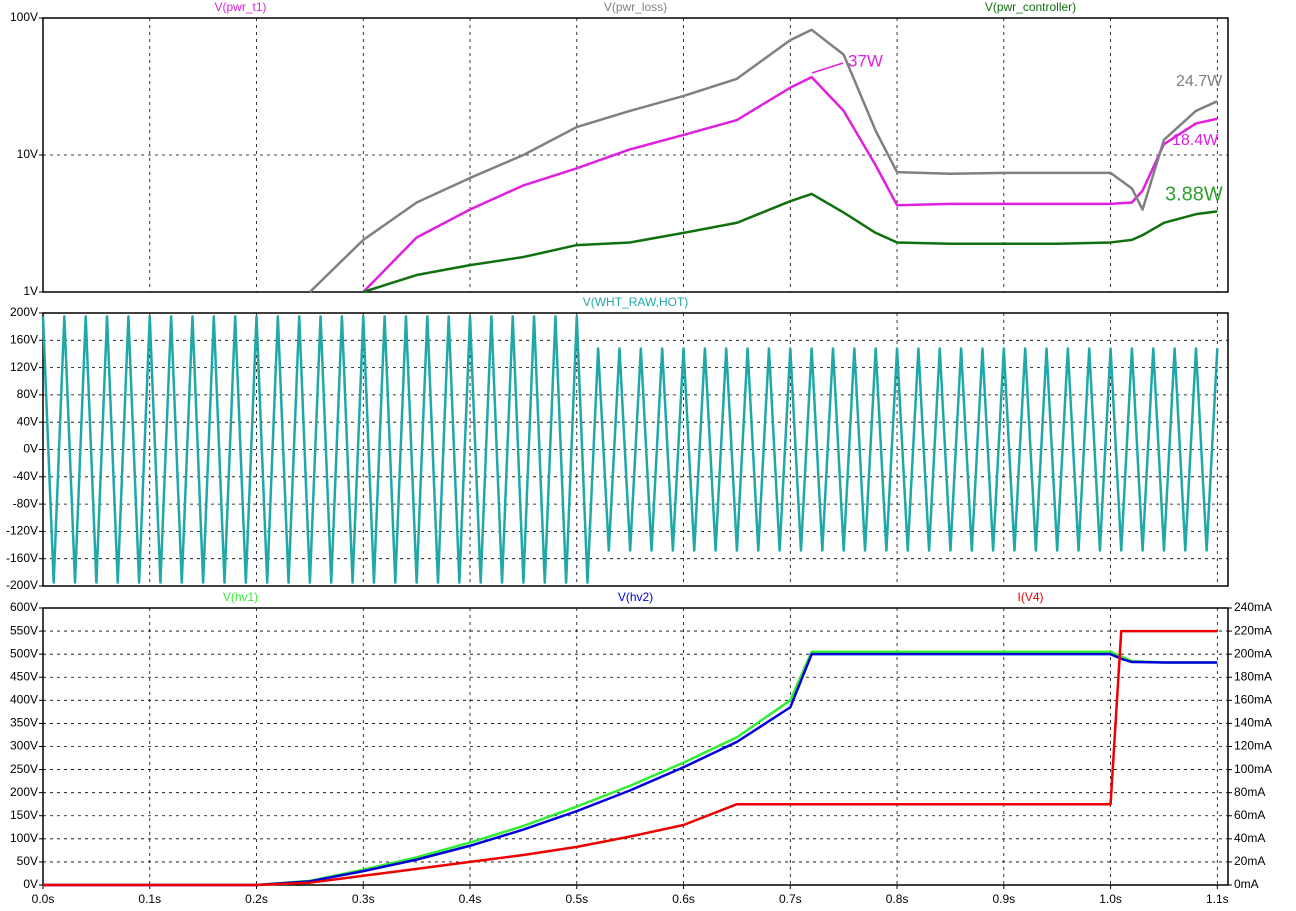 The height and width of the screenshot is (911, 1296). I want to click on y-tick-label: 350V, so click(24, 723).